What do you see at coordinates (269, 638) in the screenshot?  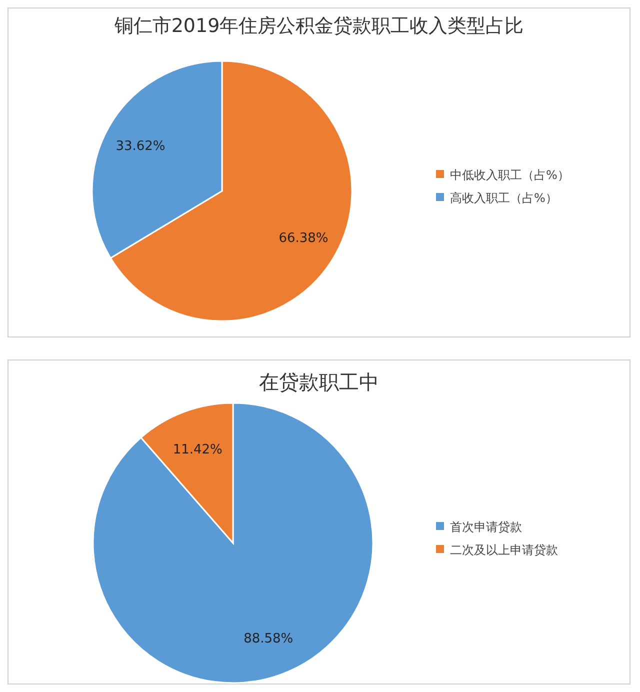 I see `data-label: 88.58%` at bounding box center [269, 638].